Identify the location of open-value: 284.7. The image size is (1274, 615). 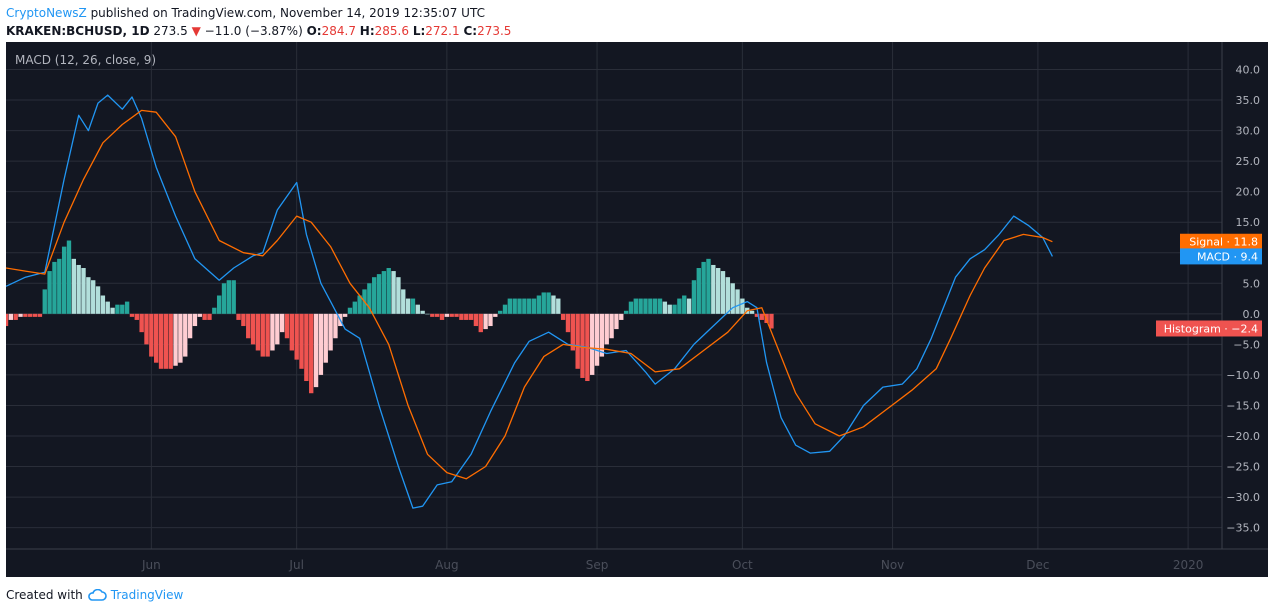
(338, 31).